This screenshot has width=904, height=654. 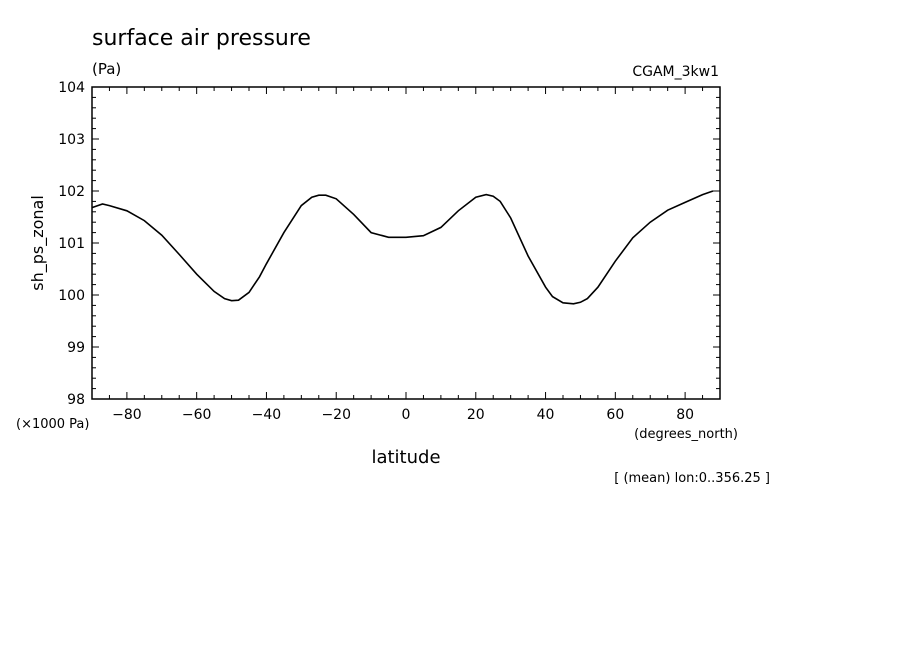 What do you see at coordinates (76, 400) in the screenshot?
I see `y-tick-label: 98` at bounding box center [76, 400].